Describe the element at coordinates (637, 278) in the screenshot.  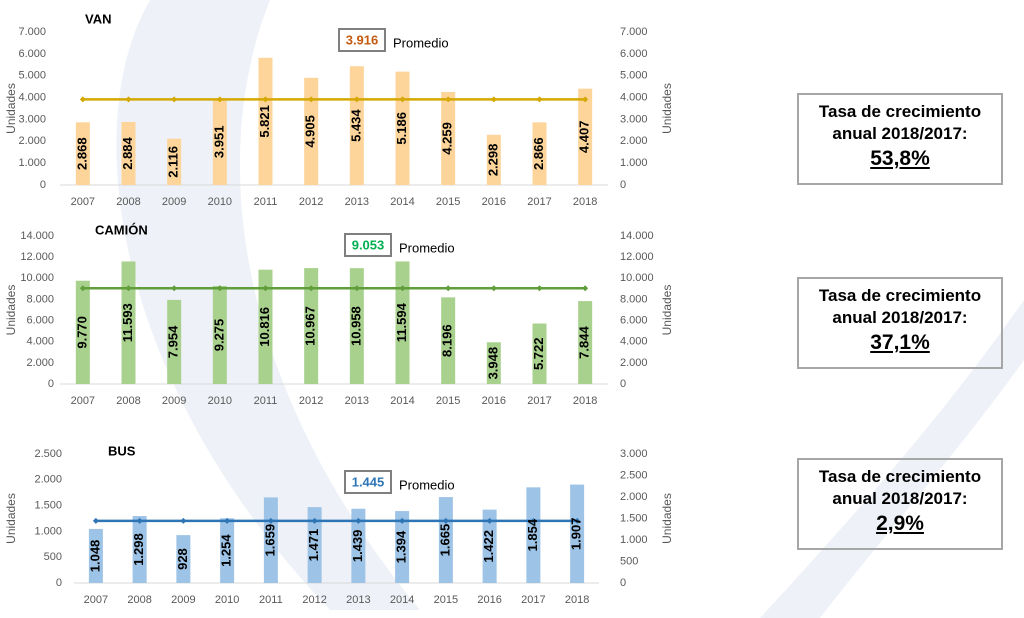
I see `y2-tick-label: 10.000` at that location.